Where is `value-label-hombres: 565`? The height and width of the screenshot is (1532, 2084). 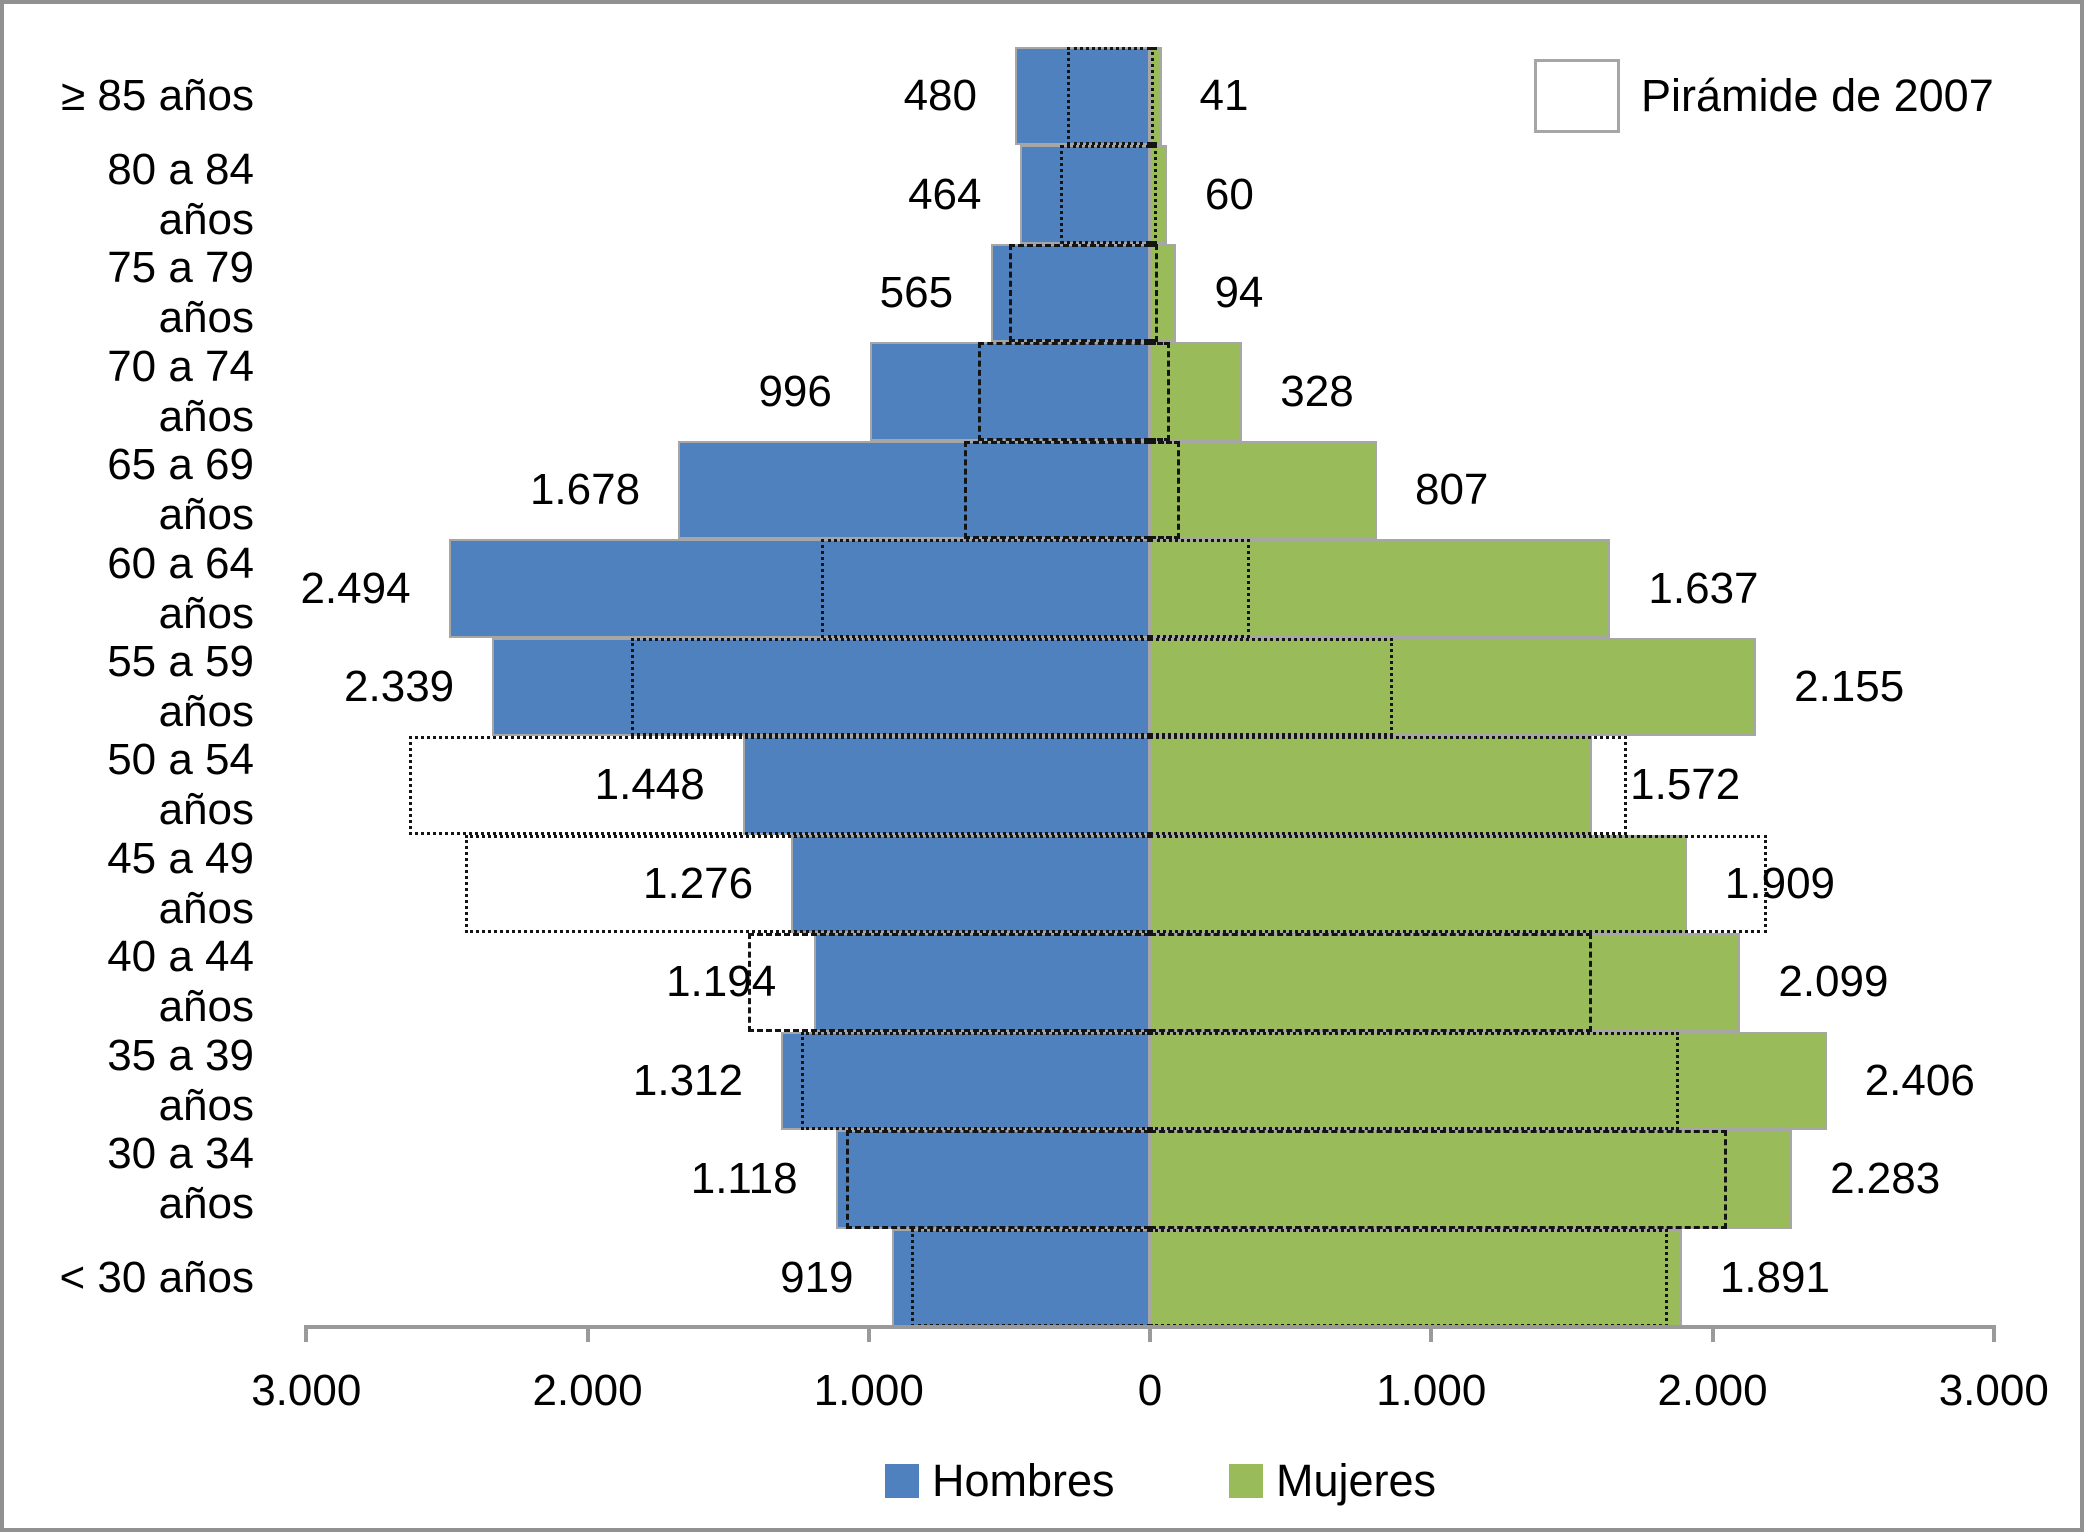 value-label-hombres: 565 is located at coordinates (916, 293).